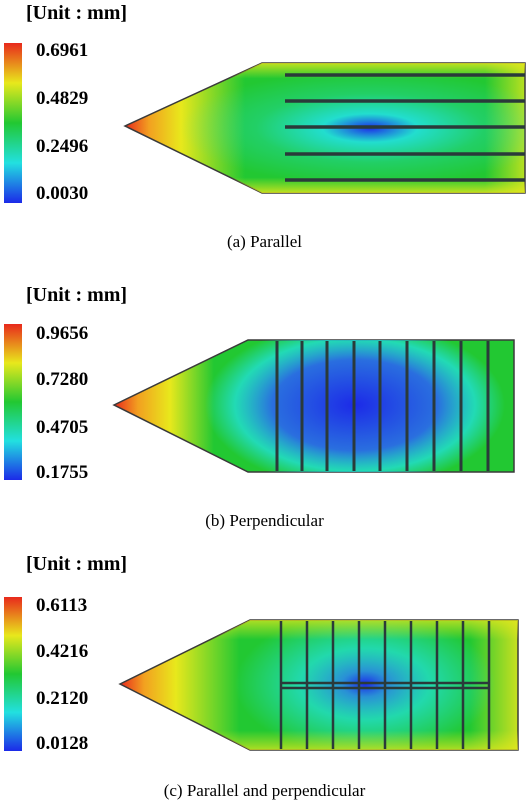  I want to click on scale-tick-high: 0.4829, so click(62, 98).